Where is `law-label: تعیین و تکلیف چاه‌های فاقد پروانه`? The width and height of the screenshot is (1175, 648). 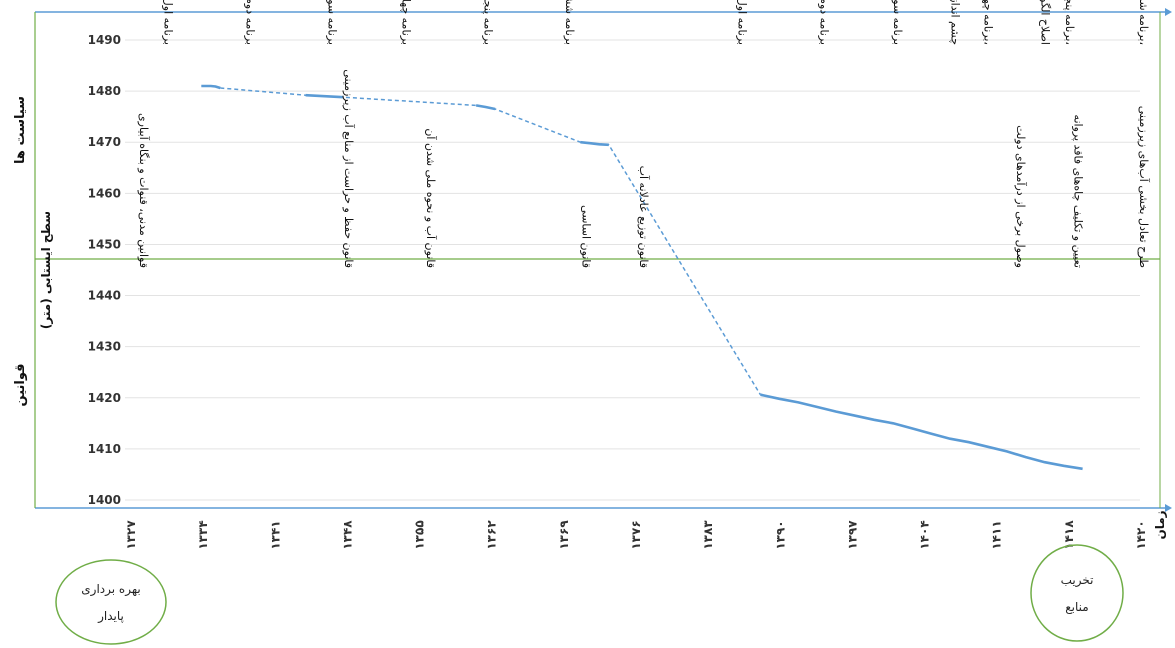
law-label: تعیین و تکلیف چاه‌های فاقد پروانه is located at coordinates (1077, 191).